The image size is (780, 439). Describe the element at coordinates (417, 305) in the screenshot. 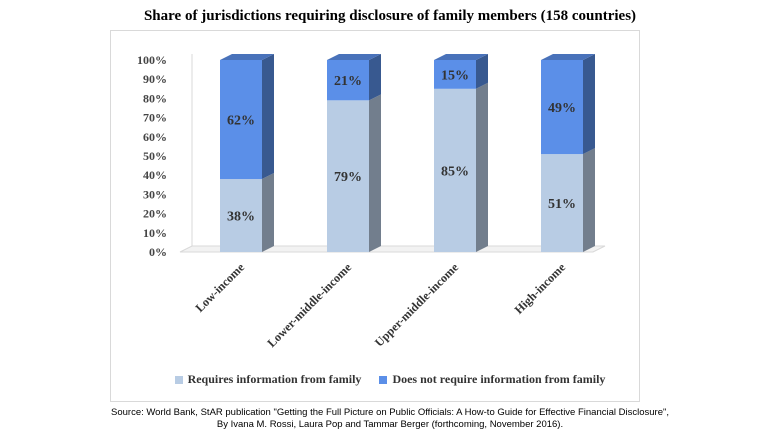

I see `x-tick-label: Upper-middle-income` at that location.